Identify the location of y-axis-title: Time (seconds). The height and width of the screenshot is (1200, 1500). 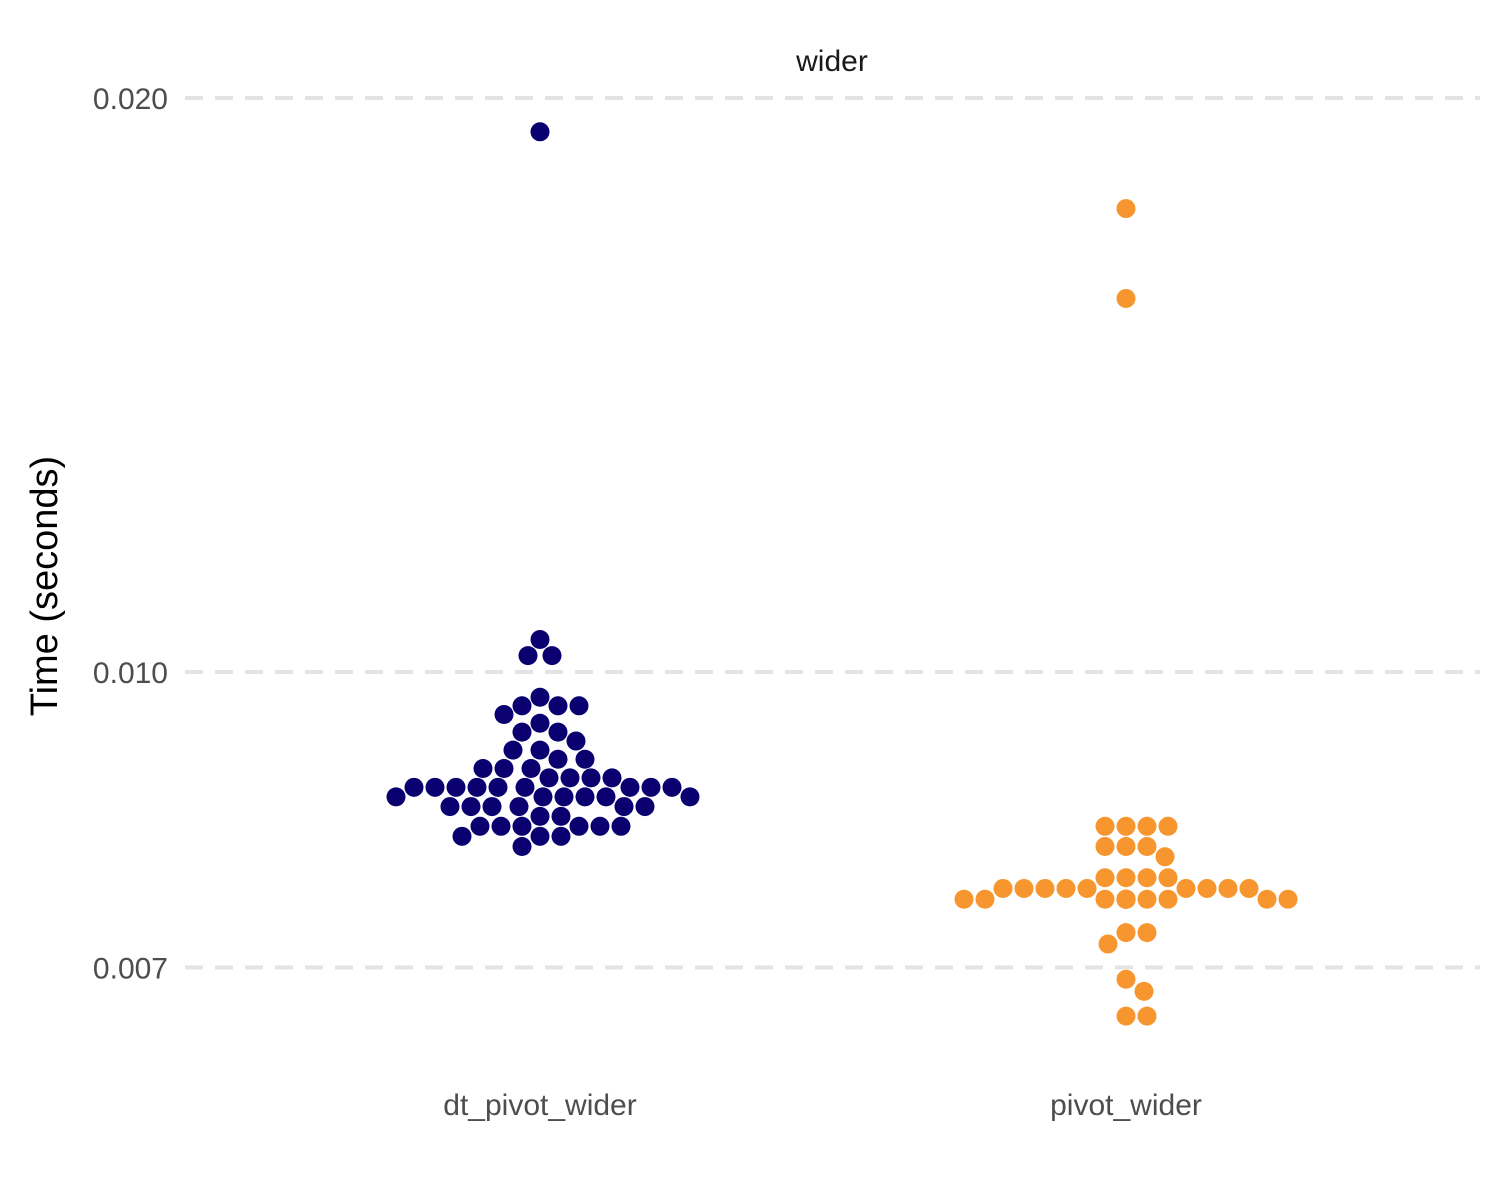
(45, 586).